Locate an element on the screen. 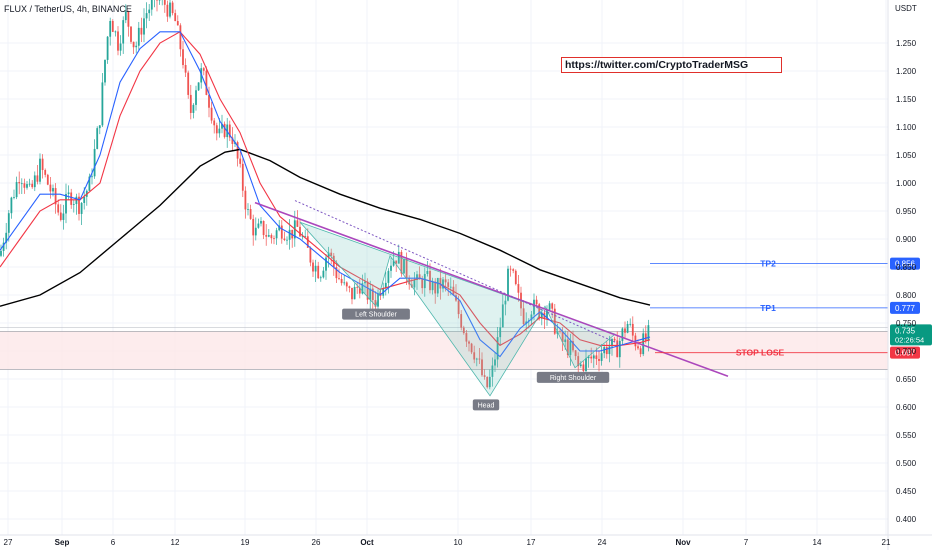 The width and height of the screenshot is (932, 550). price-tag: 0.697 is located at coordinates (905, 353).